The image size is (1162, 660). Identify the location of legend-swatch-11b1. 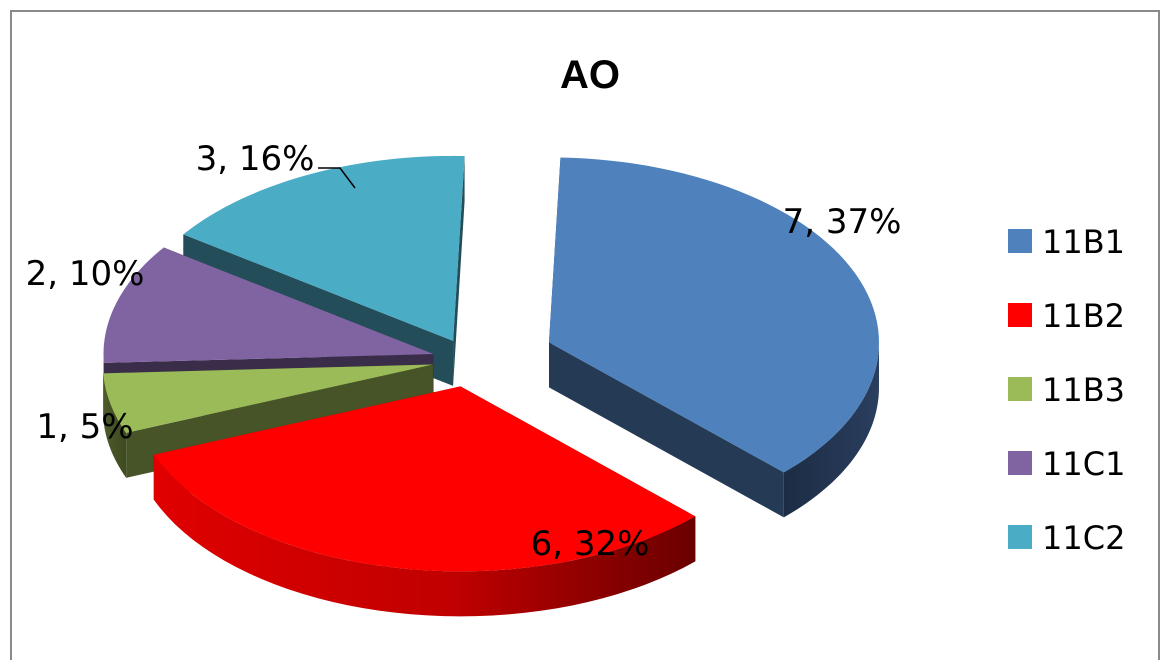
(1020, 241).